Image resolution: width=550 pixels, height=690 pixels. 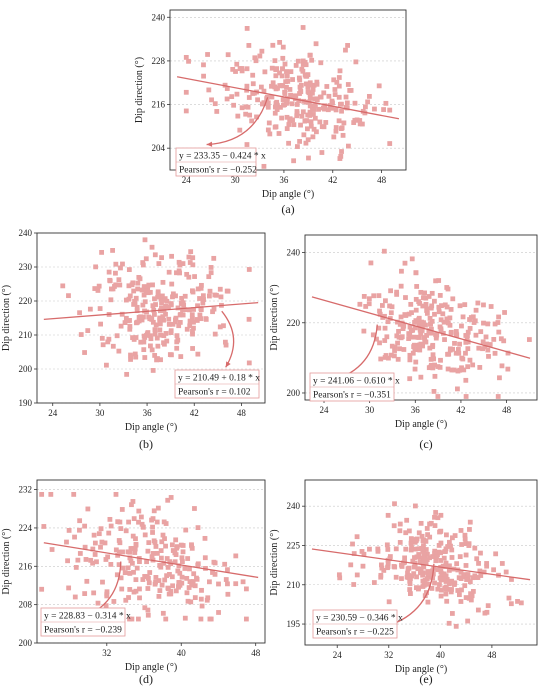 What do you see at coordinates (159, 148) in the screenshot?
I see `y-tick-label: 204` at bounding box center [159, 148].